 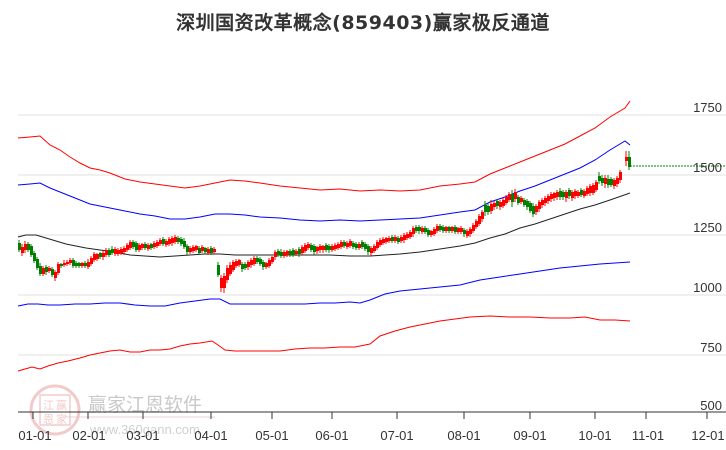 What do you see at coordinates (88, 435) in the screenshot?
I see `svg-text: 02-01` at bounding box center [88, 435].